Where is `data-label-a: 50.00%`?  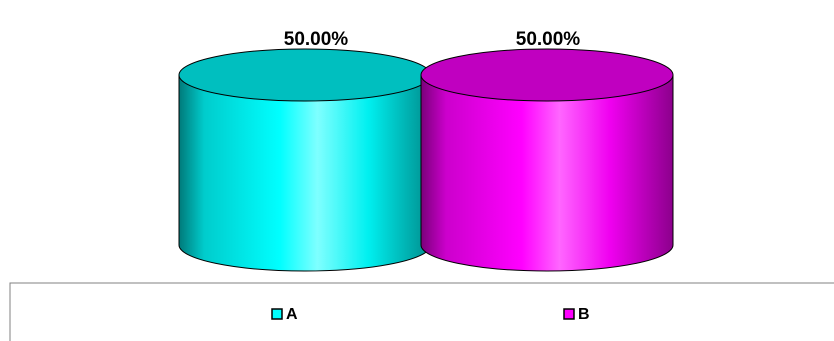 data-label-a: 50.00% is located at coordinates (316, 39).